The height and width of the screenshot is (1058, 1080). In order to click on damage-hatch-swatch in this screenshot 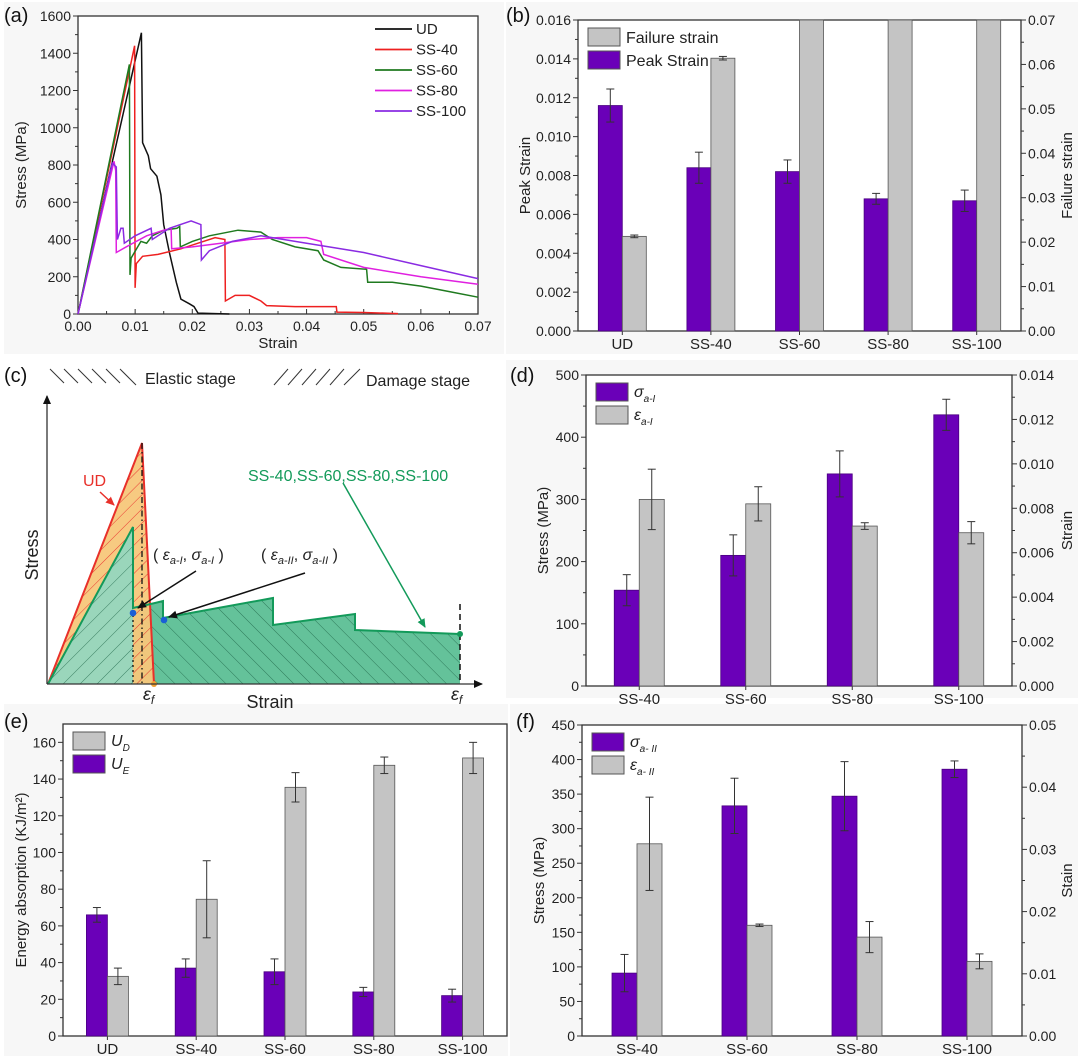, I will do `click(317, 377)`.